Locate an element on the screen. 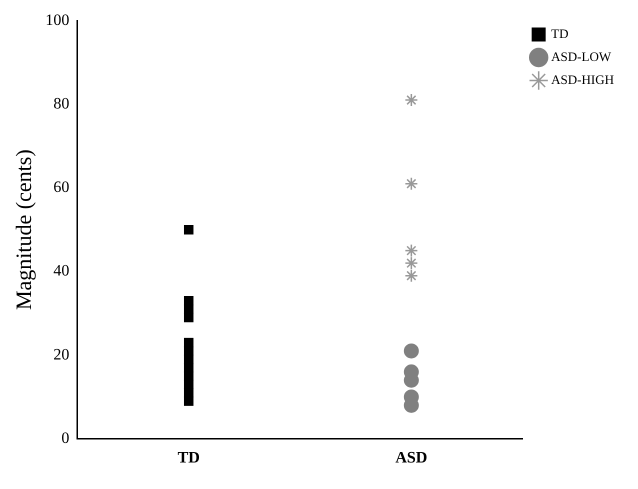  y-tick-label: 80 is located at coordinates (61, 103).